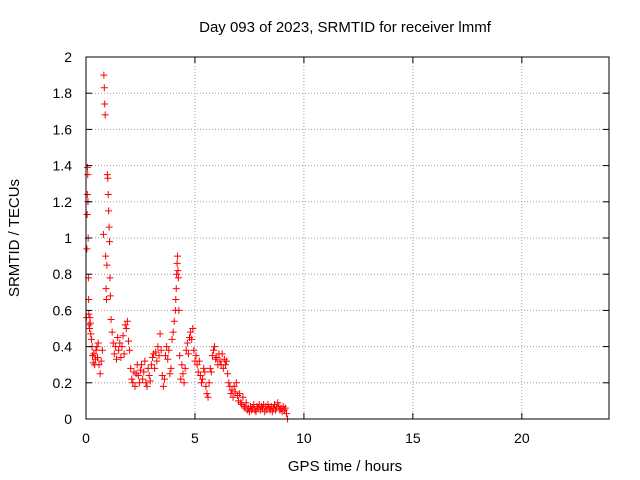 This screenshot has width=640, height=480. Describe the element at coordinates (63, 202) in the screenshot. I see `y-tick-label: 1.2` at that location.